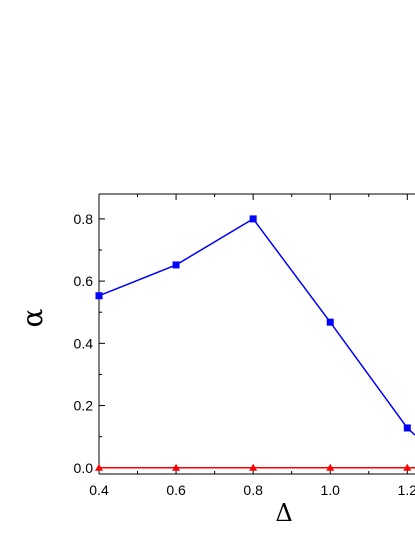 The height and width of the screenshot is (537, 415). What do you see at coordinates (84, 468) in the screenshot?
I see `y-tick-label: 0.0` at bounding box center [84, 468].